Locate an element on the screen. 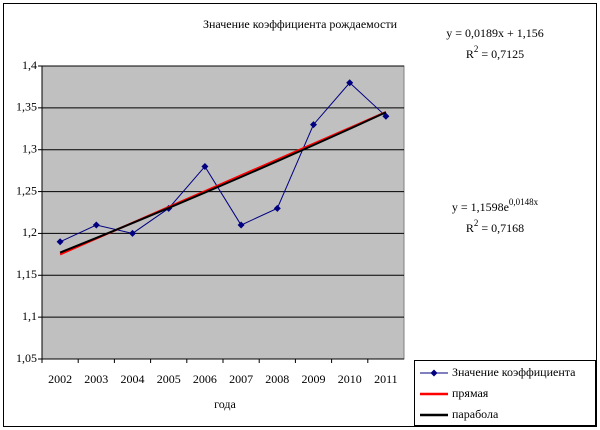  equation-part: = 0,7168 is located at coordinates (501, 228).